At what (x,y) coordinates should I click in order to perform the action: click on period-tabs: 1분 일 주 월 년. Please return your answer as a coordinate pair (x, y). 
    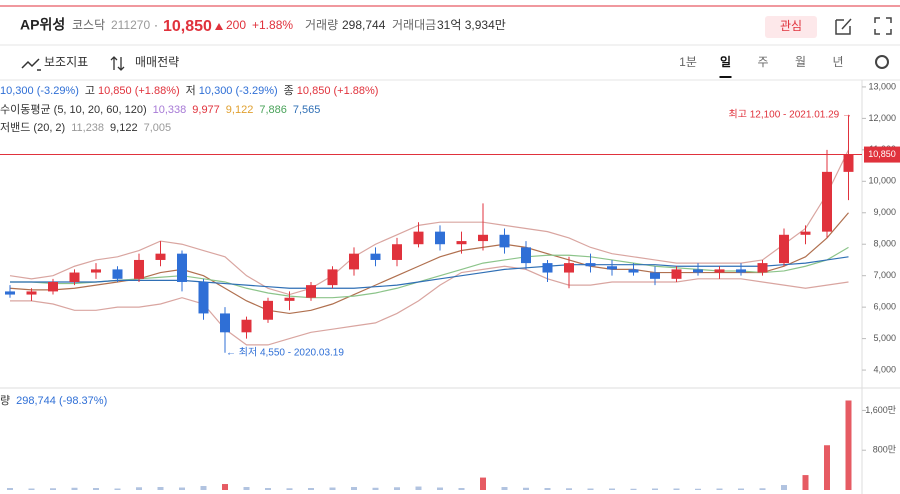
    Looking at the image, I should click on (761, 66).